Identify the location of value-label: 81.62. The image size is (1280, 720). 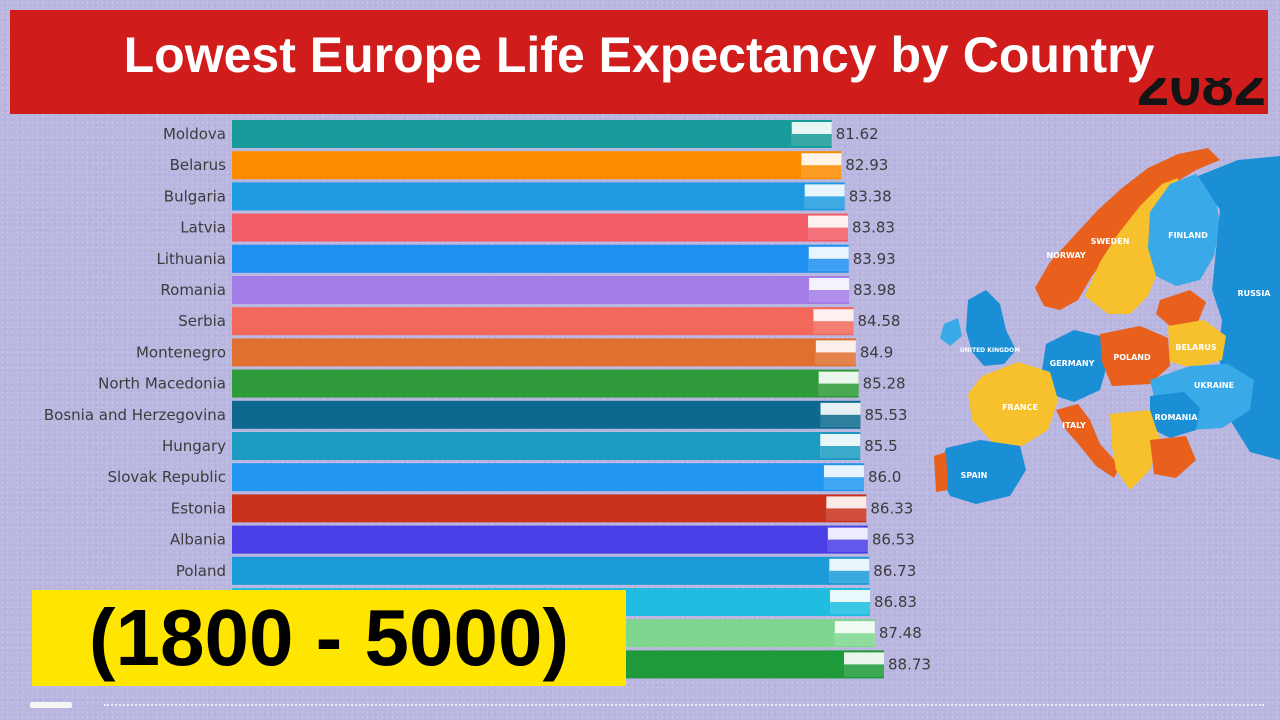
(857, 134).